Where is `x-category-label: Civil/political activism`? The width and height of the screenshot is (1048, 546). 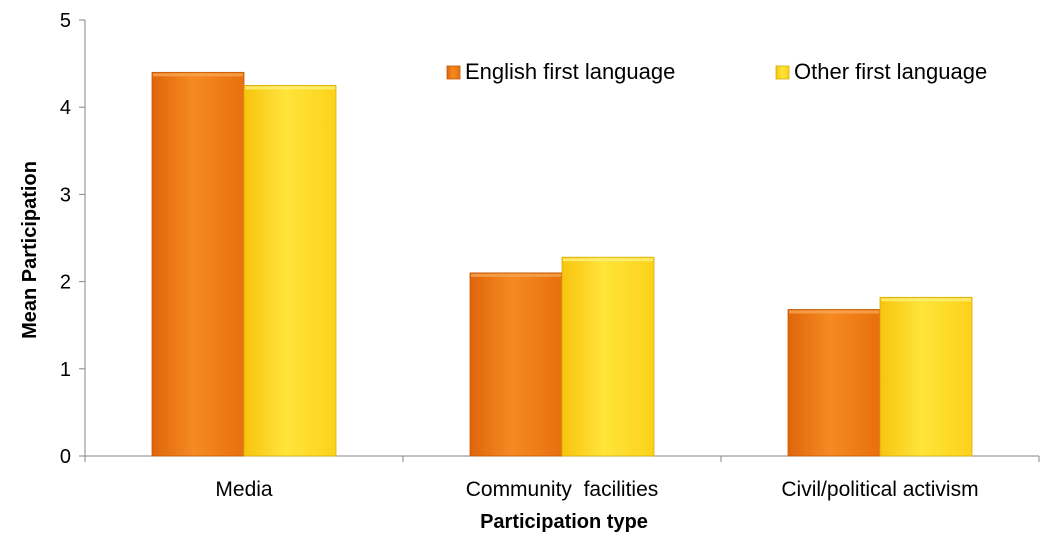
x-category-label: Civil/political activism is located at coordinates (879, 489).